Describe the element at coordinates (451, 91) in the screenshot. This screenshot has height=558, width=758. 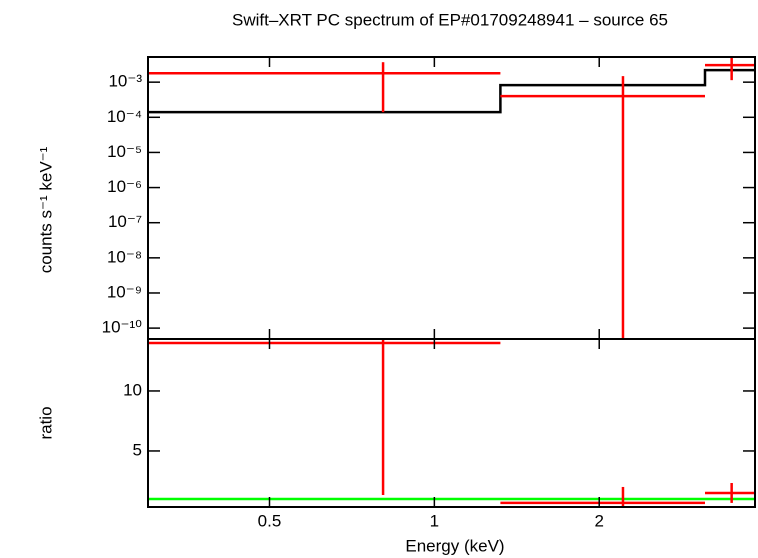
I see `model-line` at that location.